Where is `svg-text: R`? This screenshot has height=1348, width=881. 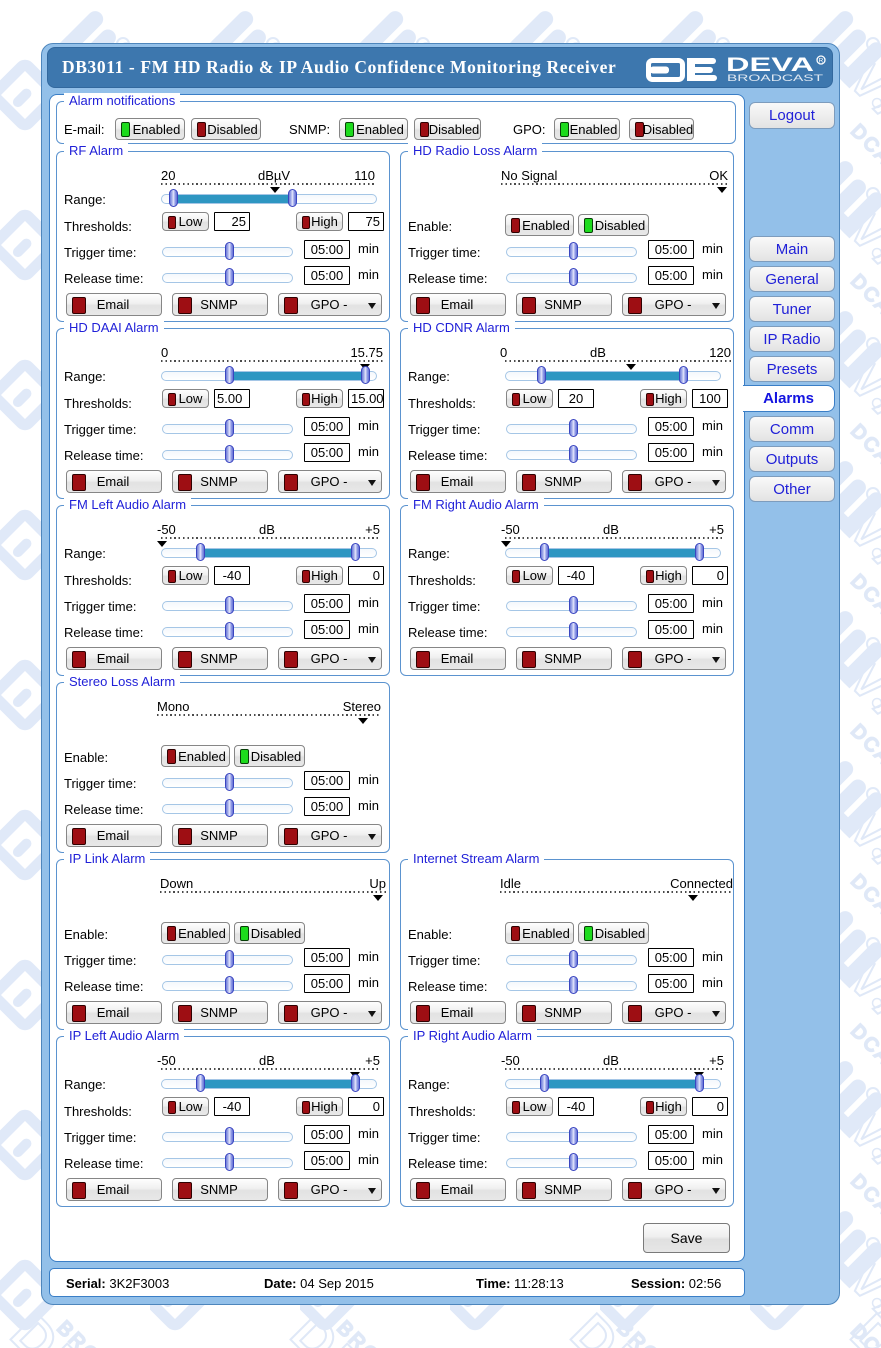
svg-text: R is located at coordinates (821, 61).